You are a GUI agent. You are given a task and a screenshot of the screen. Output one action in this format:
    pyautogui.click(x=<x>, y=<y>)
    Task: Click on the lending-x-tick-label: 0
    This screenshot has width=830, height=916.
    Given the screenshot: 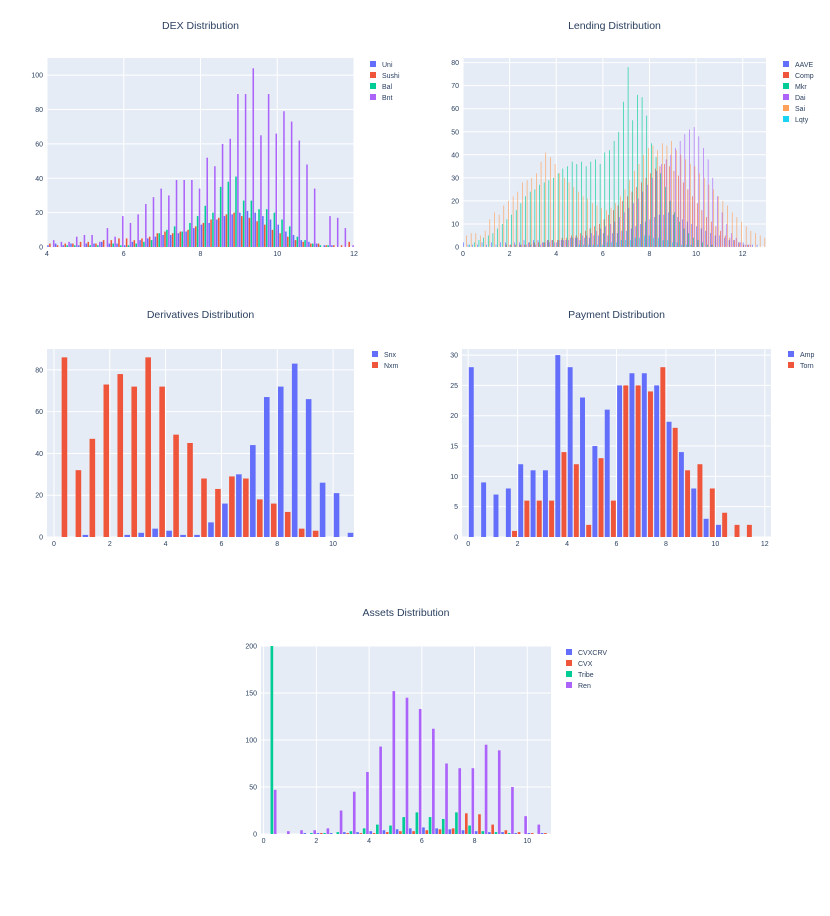 What is the action you would take?
    pyautogui.click(x=463, y=254)
    